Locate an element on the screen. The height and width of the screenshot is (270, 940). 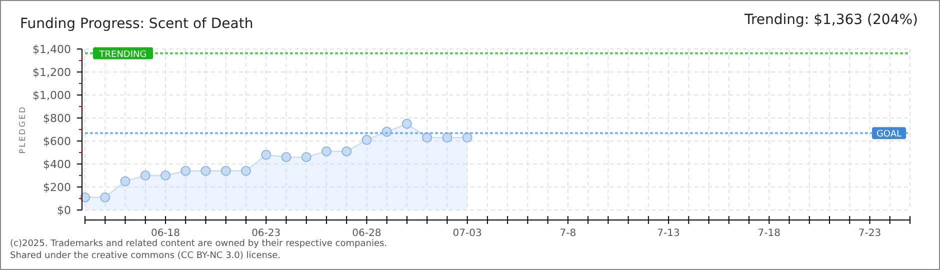
ref-line-label: TRENDING is located at coordinates (122, 55).